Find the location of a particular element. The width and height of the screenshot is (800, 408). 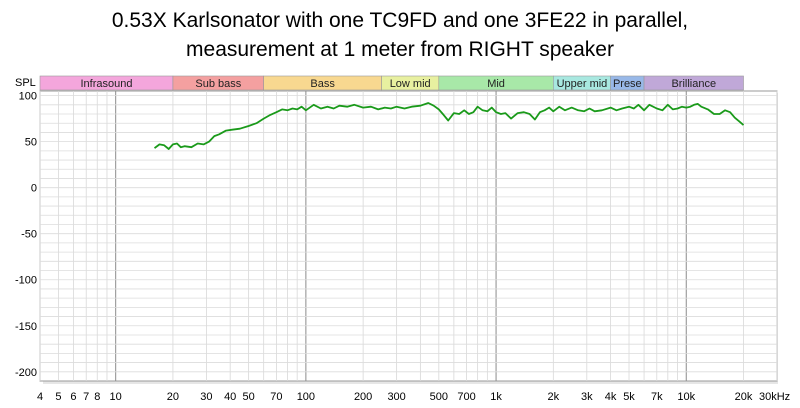

x-tick-21: 7k is located at coordinates (657, 397).